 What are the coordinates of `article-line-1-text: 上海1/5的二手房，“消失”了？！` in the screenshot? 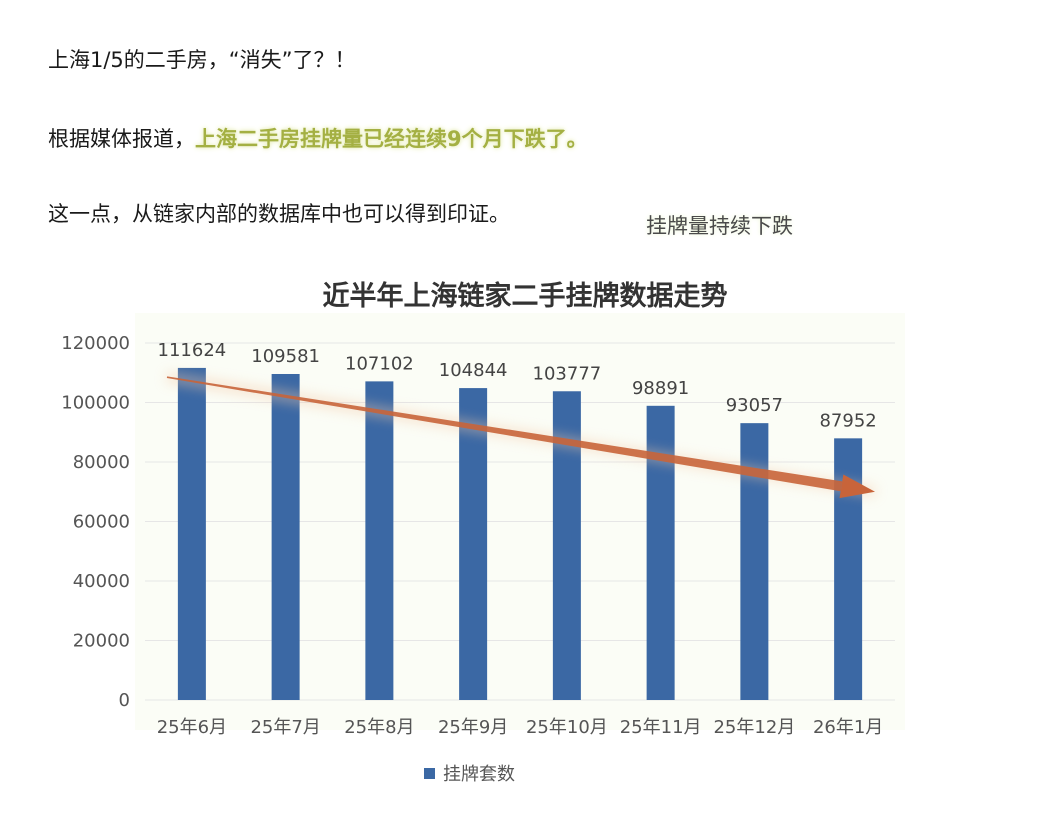 It's located at (202, 60).